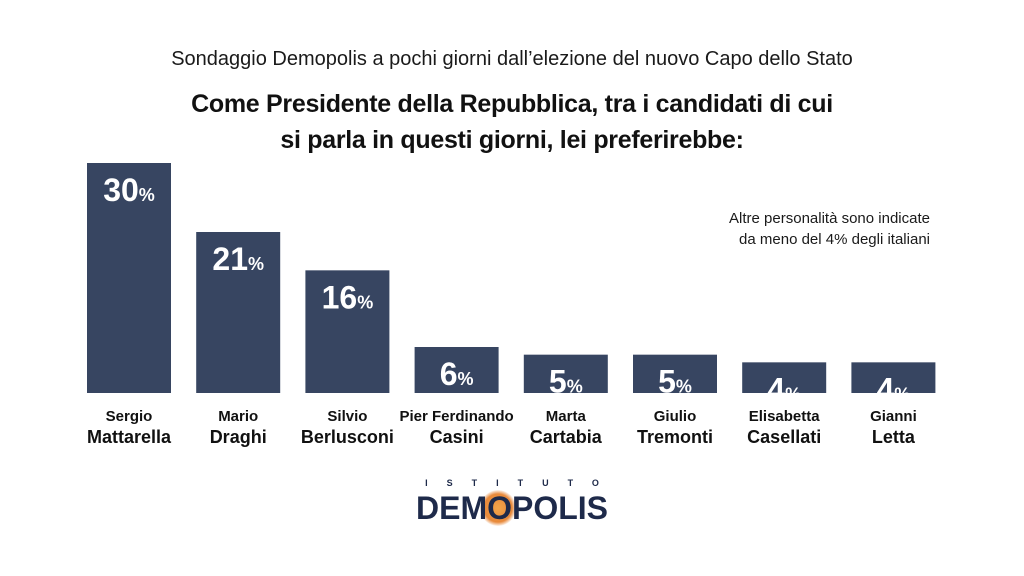 The image size is (1024, 576). I want to click on bar-value-unit-3: %, so click(465, 379).